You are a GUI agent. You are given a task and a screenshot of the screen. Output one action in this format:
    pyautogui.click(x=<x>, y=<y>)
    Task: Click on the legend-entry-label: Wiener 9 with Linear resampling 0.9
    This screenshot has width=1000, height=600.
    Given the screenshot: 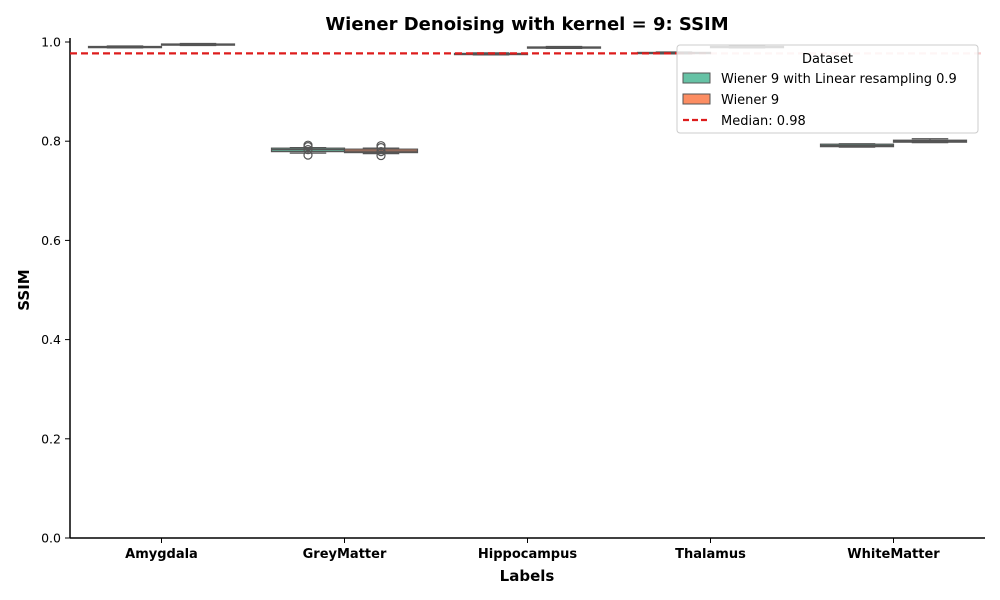 What is the action you would take?
    pyautogui.click(x=839, y=79)
    